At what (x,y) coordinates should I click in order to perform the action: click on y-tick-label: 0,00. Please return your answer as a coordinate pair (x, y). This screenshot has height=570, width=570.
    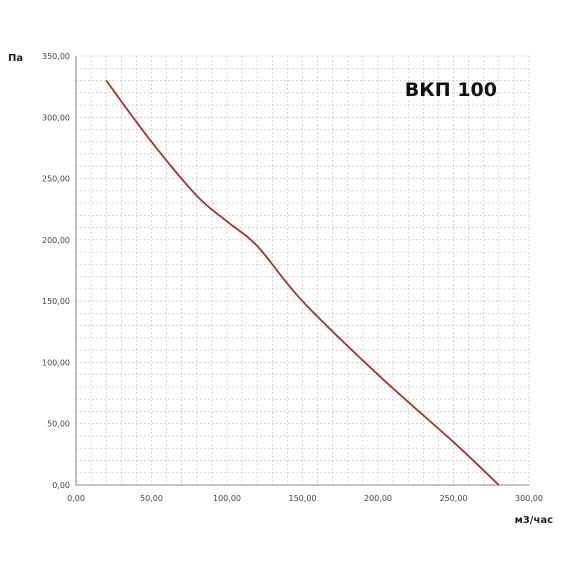
    Looking at the image, I should click on (61, 485).